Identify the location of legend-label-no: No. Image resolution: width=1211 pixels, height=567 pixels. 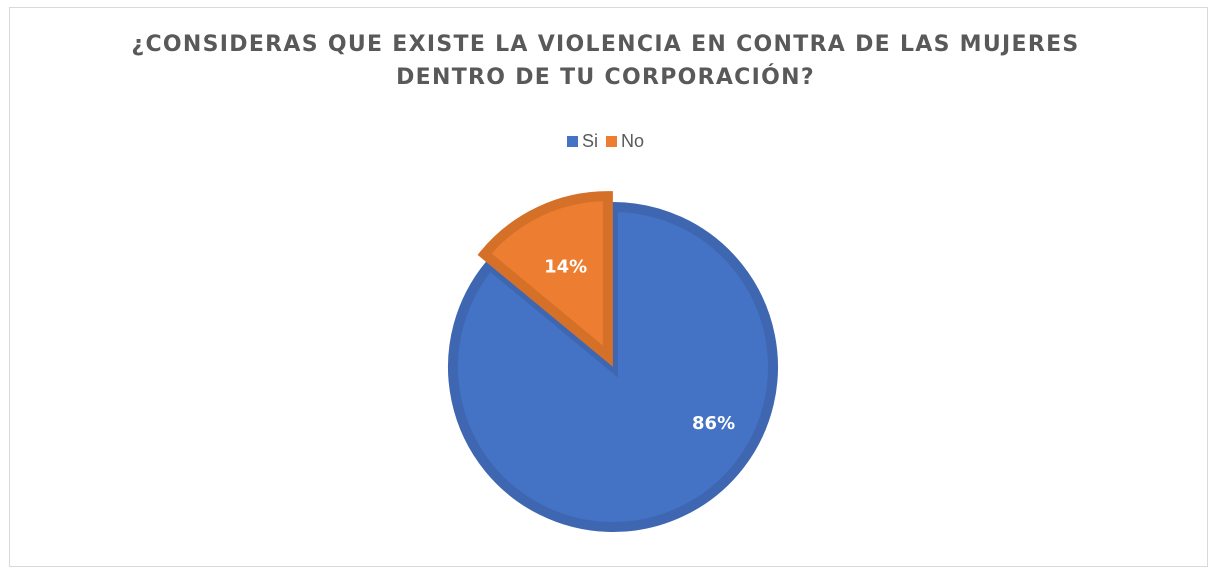
(633, 141).